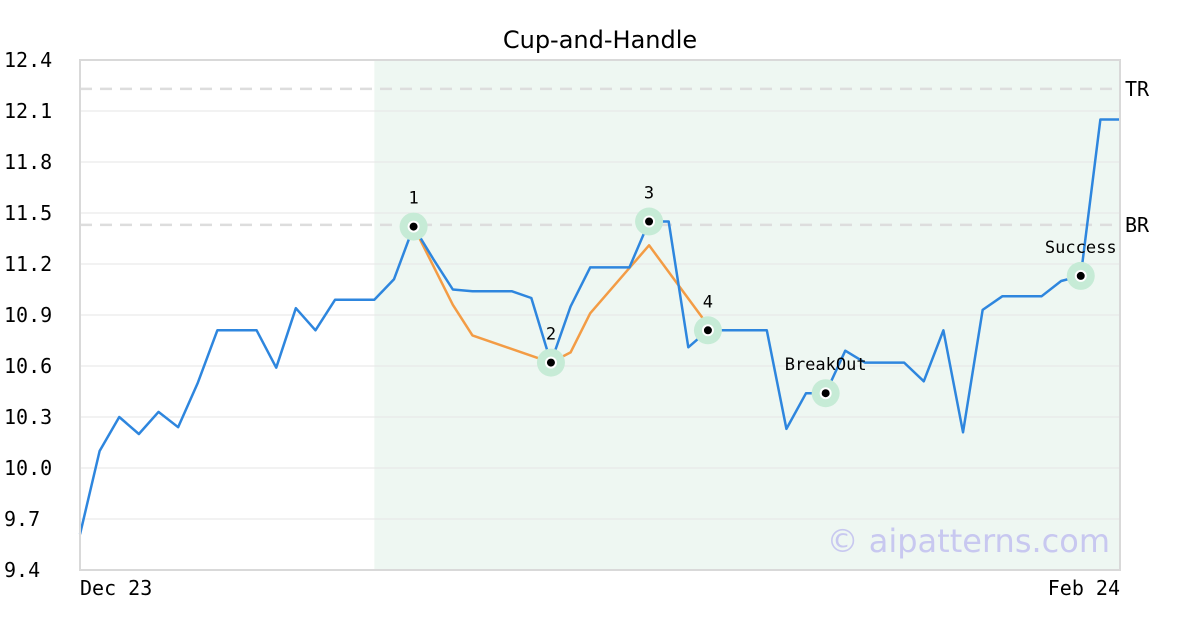  I want to click on level-label: TR, so click(1137, 89).